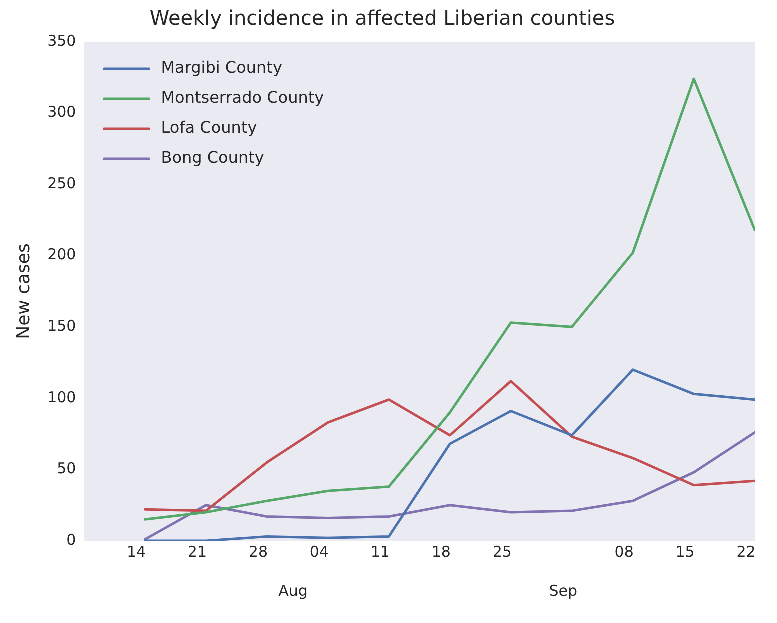 Image resolution: width=777 pixels, height=623 pixels. What do you see at coordinates (624, 551) in the screenshot?
I see `x-tick-label: 08` at bounding box center [624, 551].